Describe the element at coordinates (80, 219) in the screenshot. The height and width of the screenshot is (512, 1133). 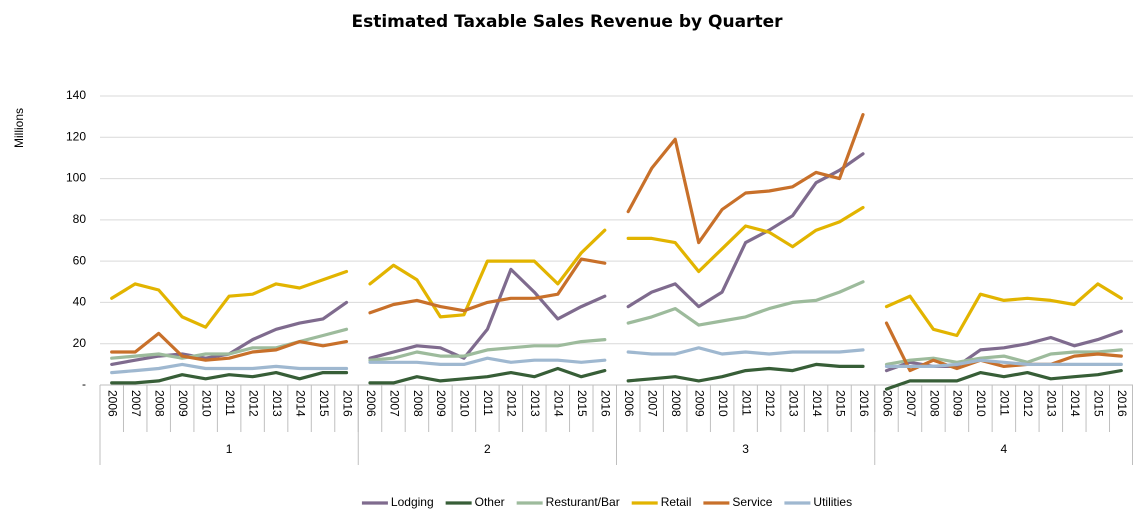
I see `y-tick-label: 80` at that location.